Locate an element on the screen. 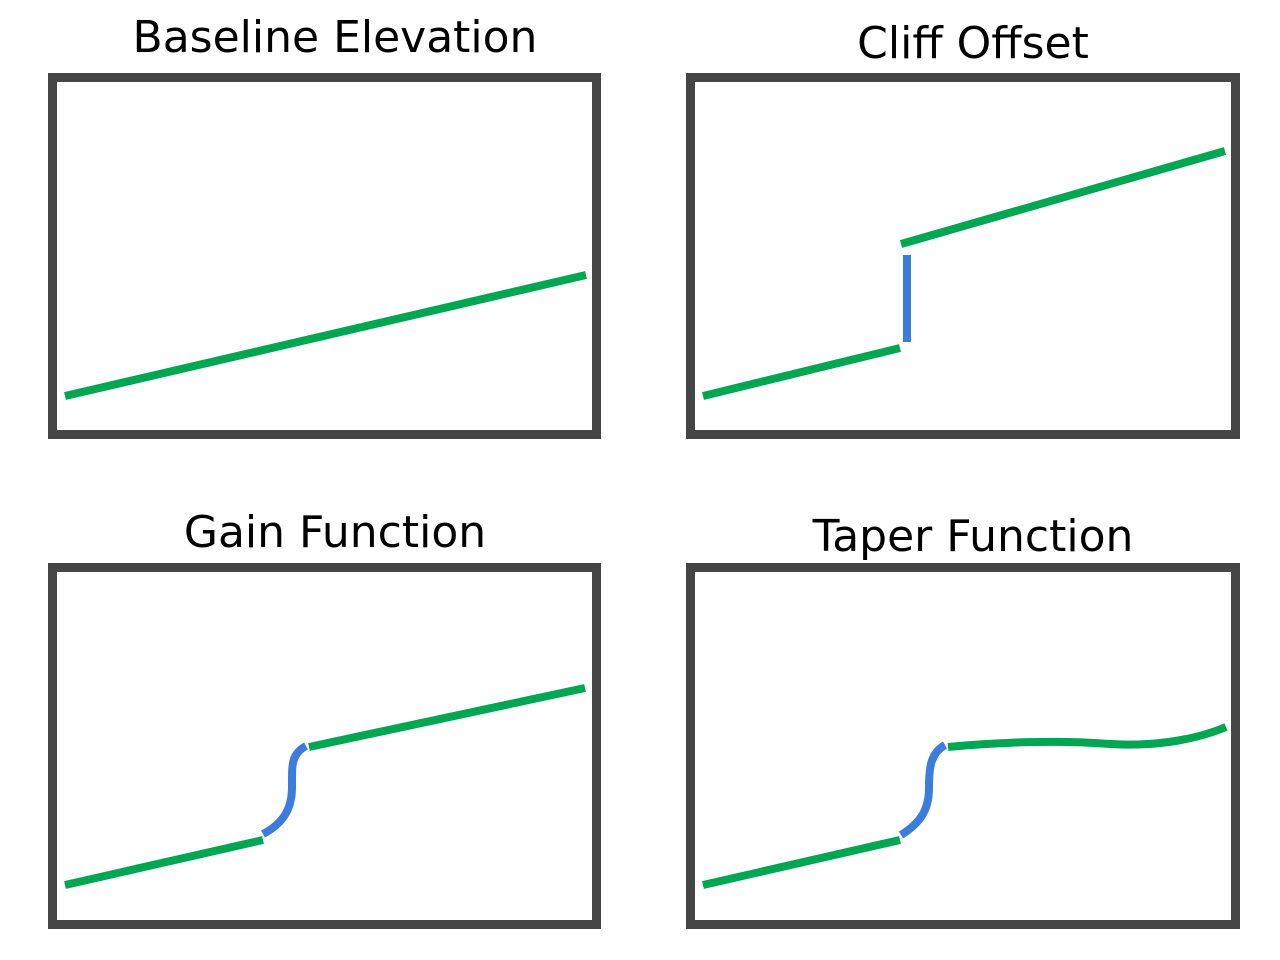  gain-upper-terrain-line is located at coordinates (447, 717).